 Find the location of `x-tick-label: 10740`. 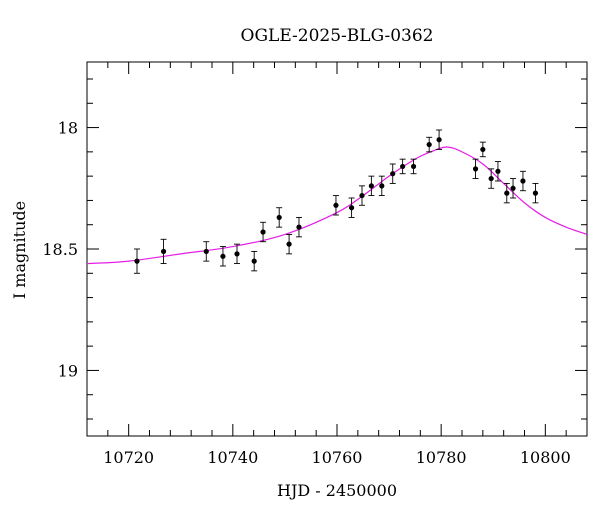

x-tick-label: 10740 is located at coordinates (232, 457).